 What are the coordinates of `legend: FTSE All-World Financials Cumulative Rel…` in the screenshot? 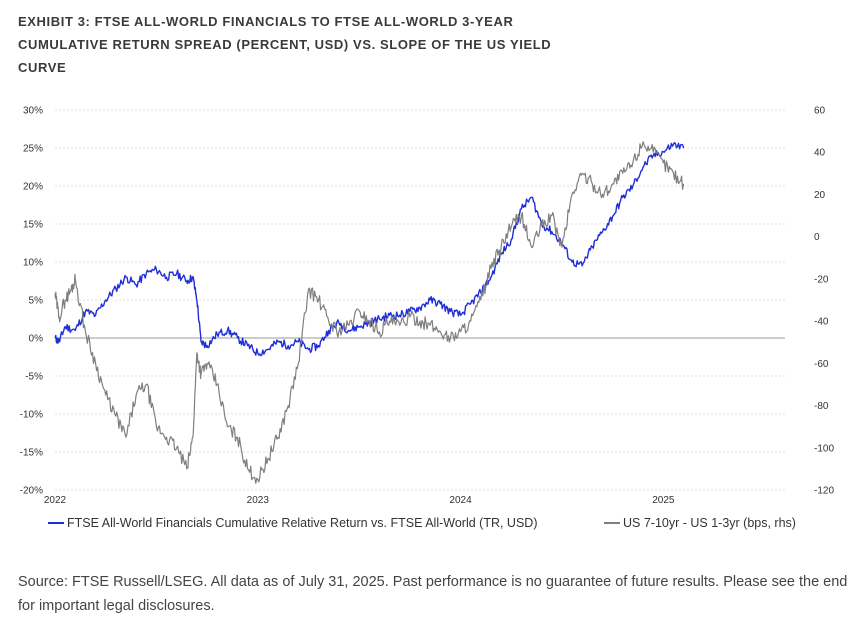 It's located at (432, 526).